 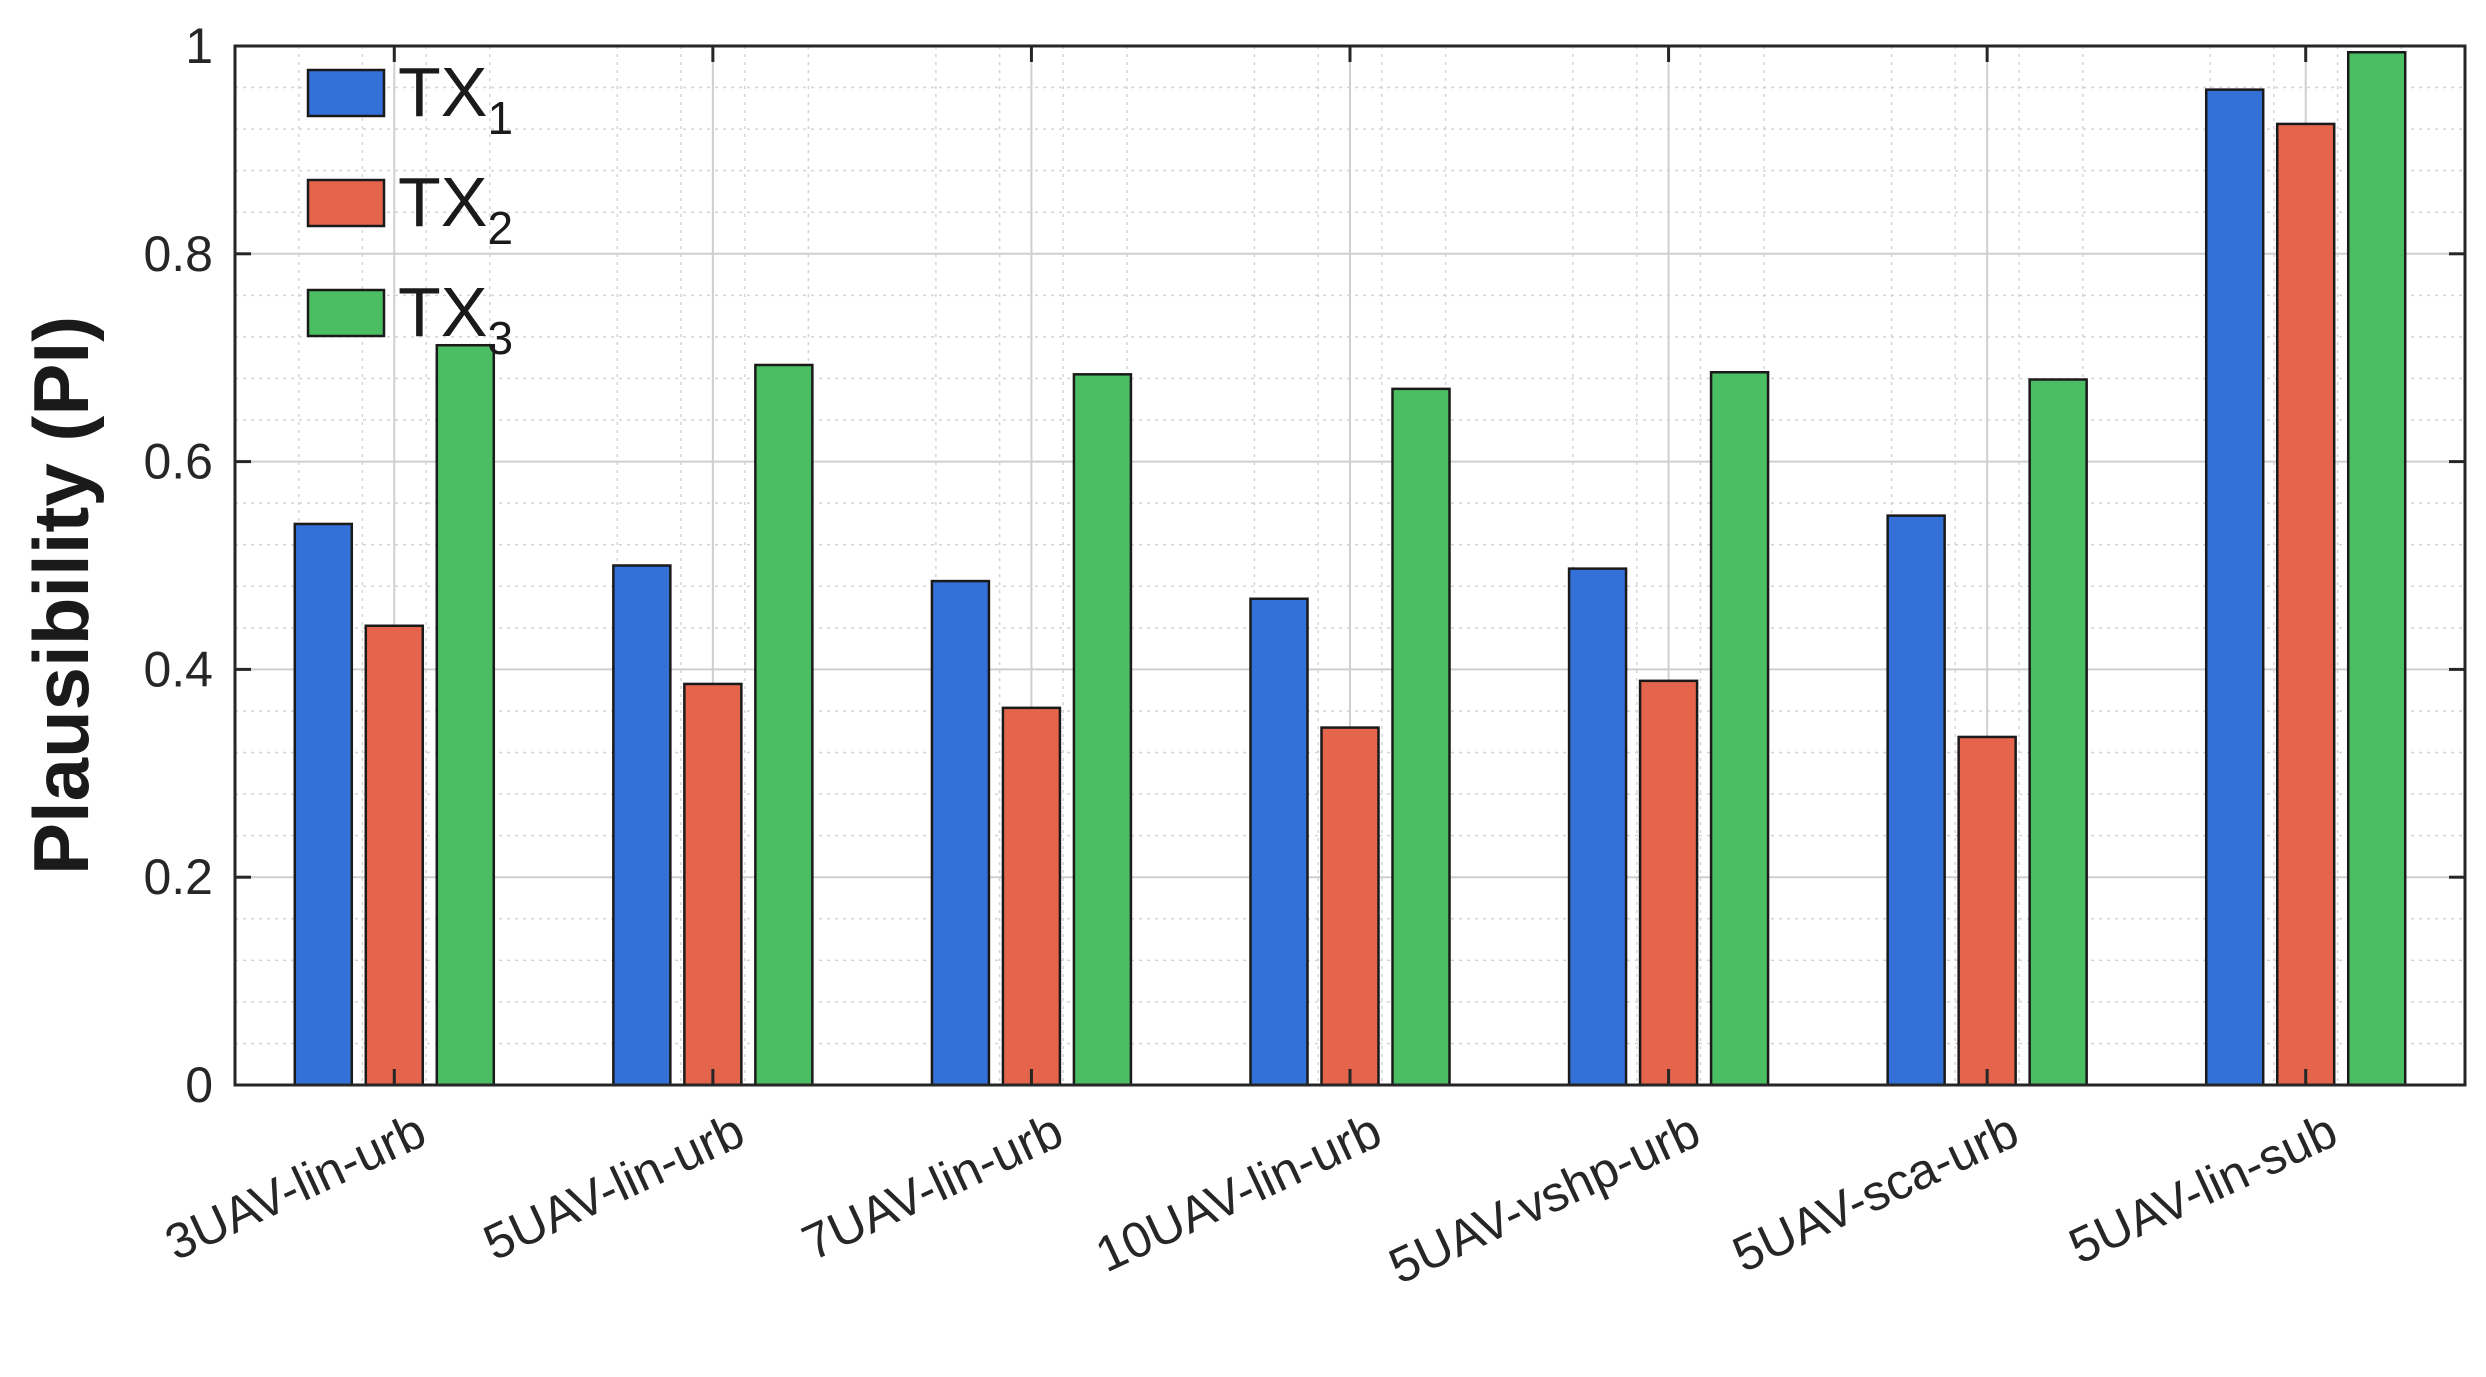 I want to click on y-tick-label: 0.2, so click(x=178, y=877).